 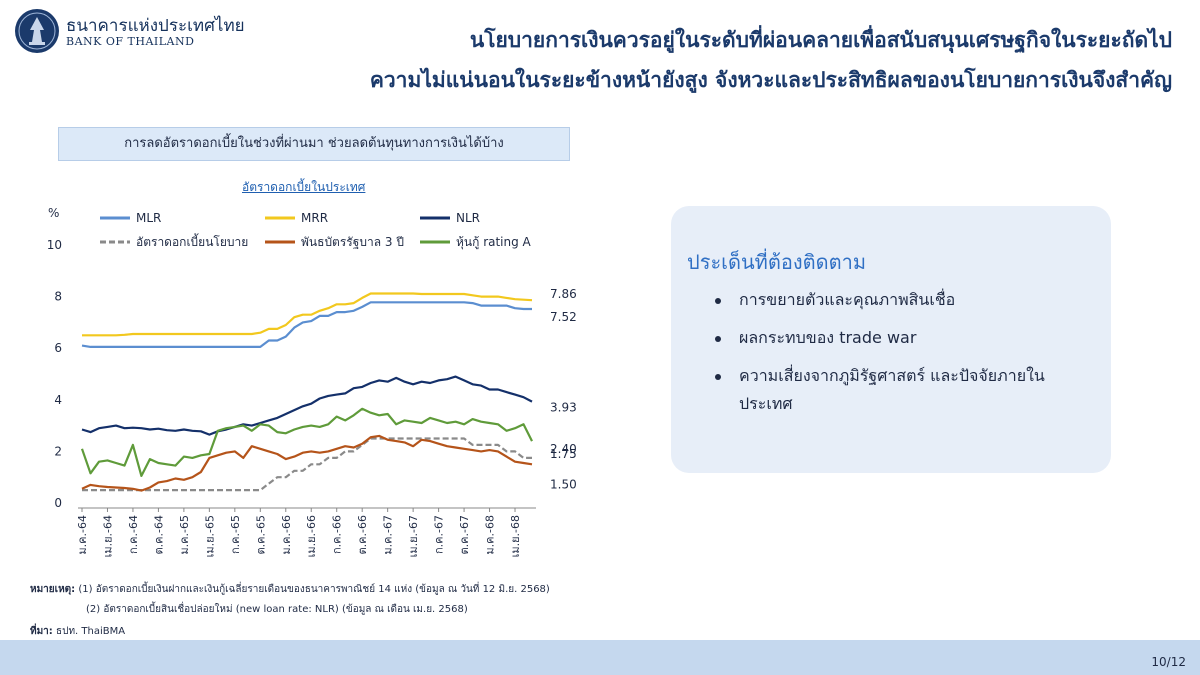 What do you see at coordinates (58, 451) in the screenshot?
I see `y-tick-label: 2` at bounding box center [58, 451].